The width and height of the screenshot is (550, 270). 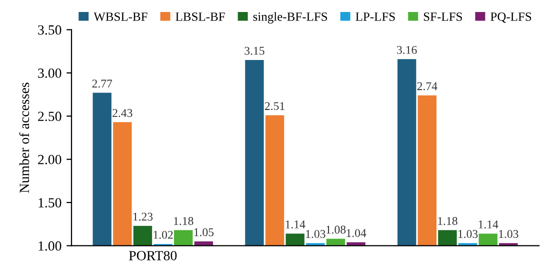 I want to click on data-label: 1.08, so click(x=336, y=230).